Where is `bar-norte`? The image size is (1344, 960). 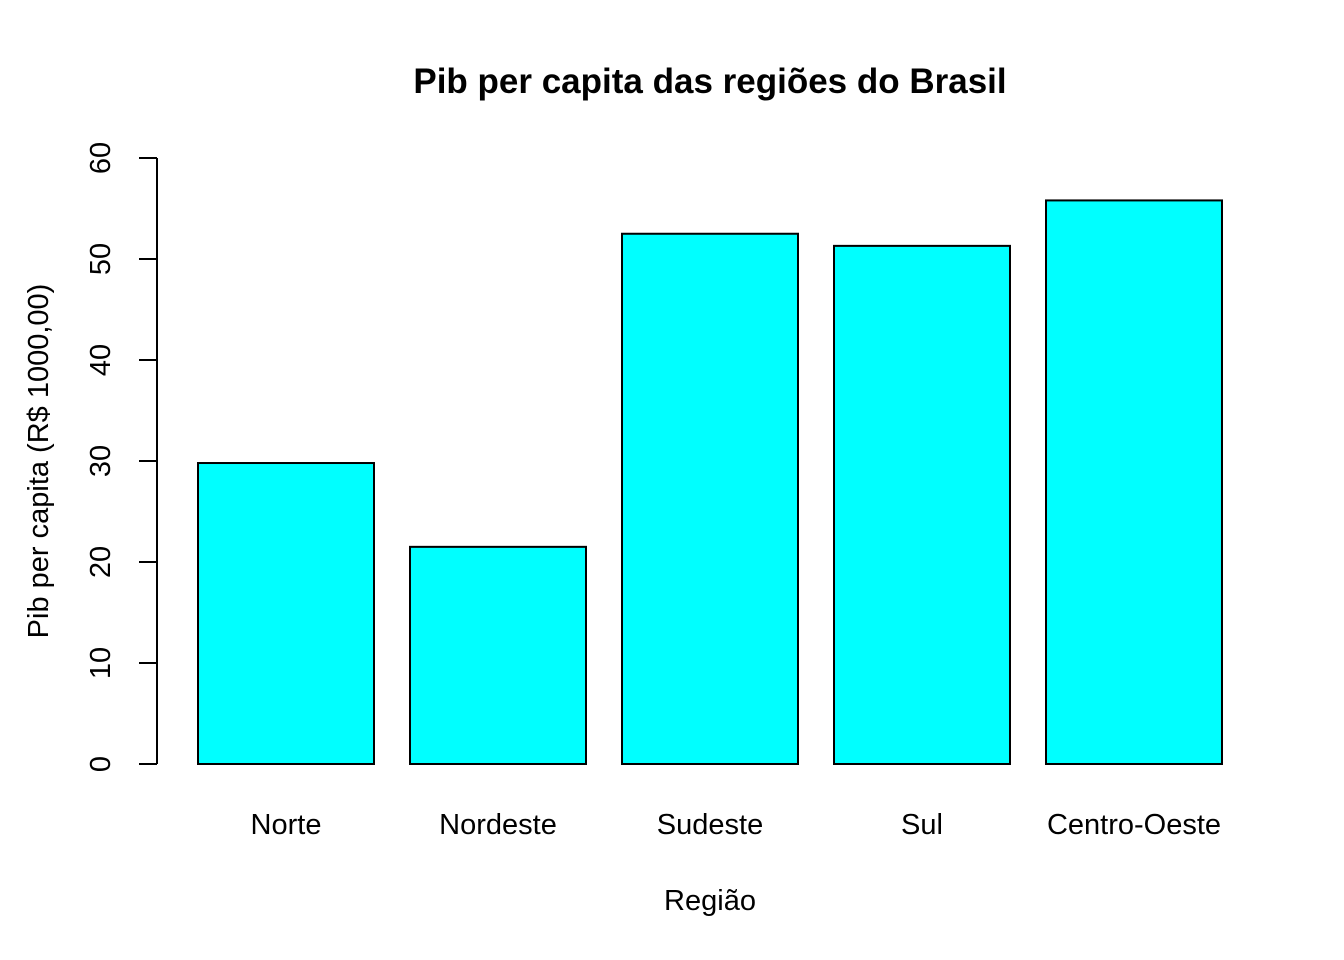
bar-norte is located at coordinates (286, 613).